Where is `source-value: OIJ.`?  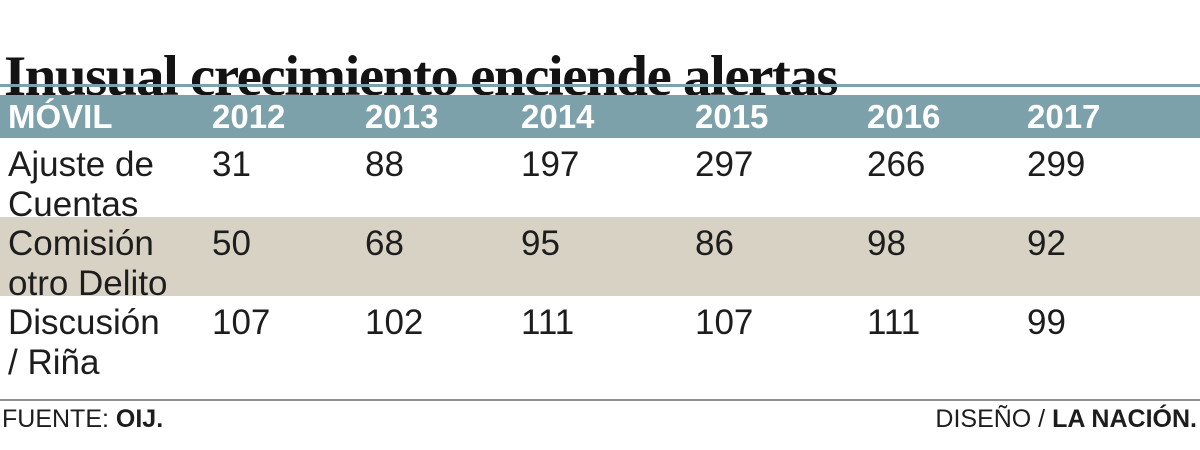 source-value: OIJ. is located at coordinates (139, 419).